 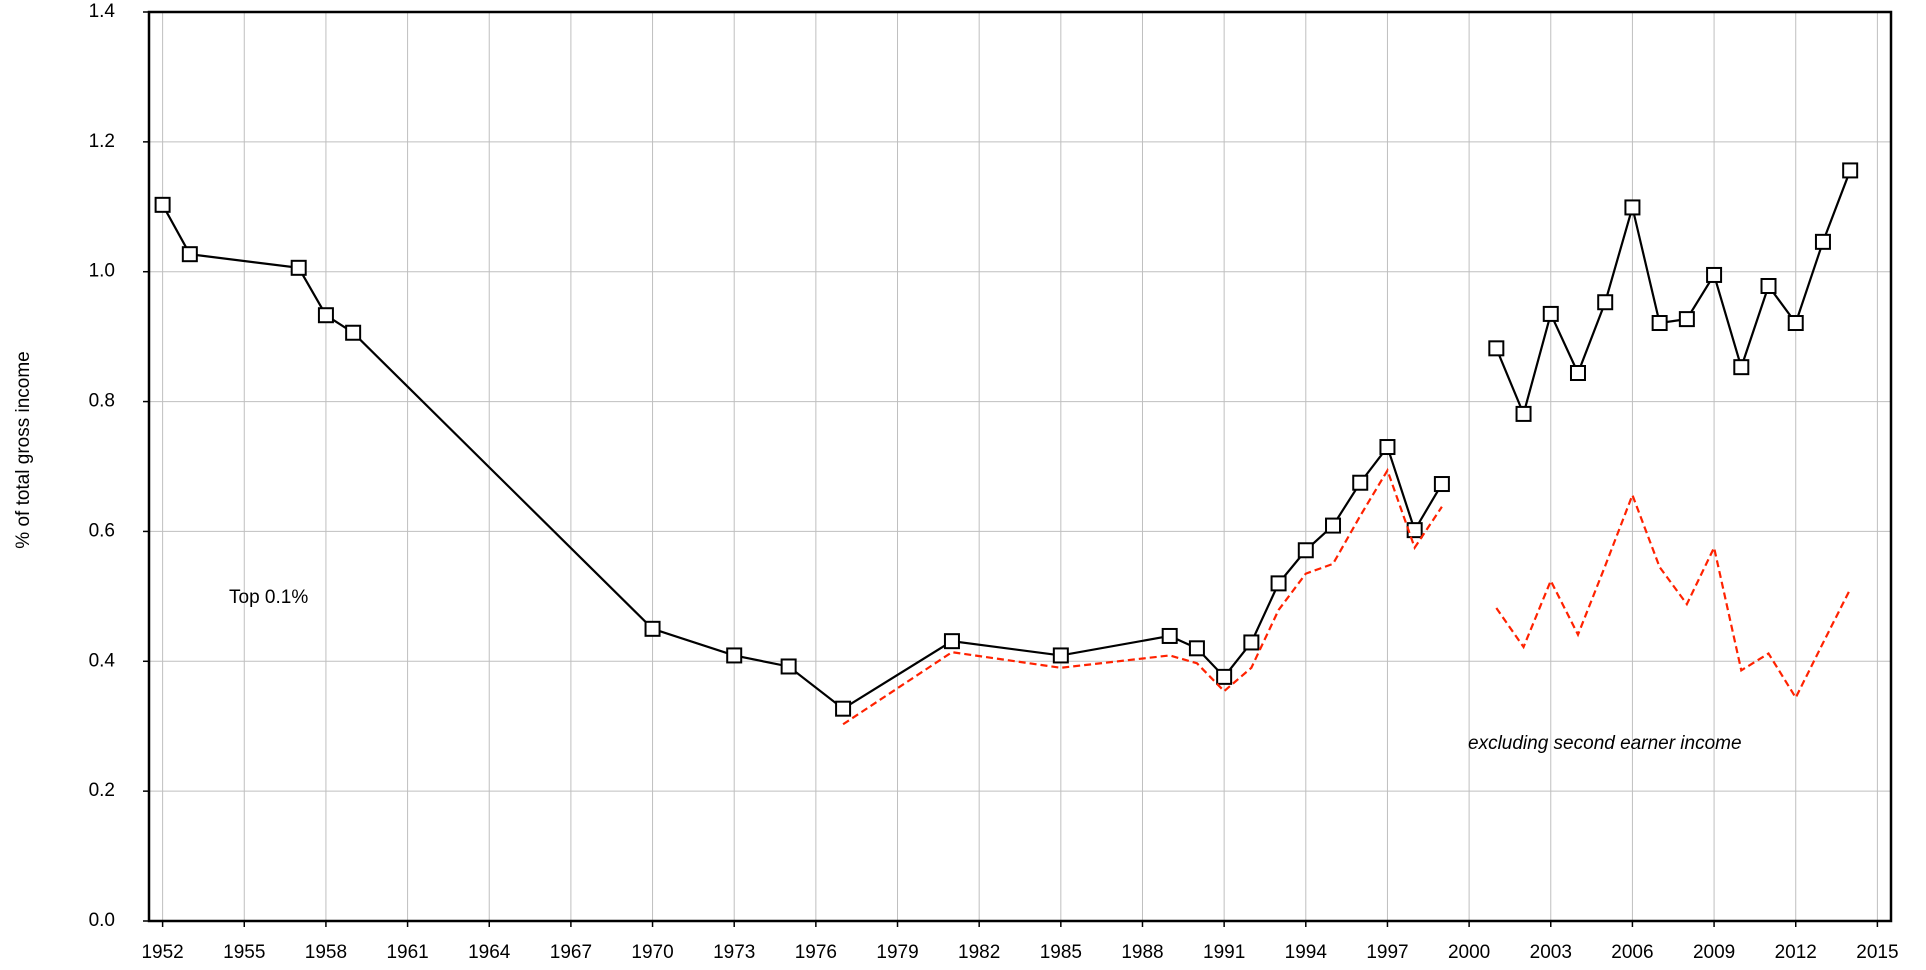 I want to click on x-tick-label: 1988, so click(x=1142, y=952).